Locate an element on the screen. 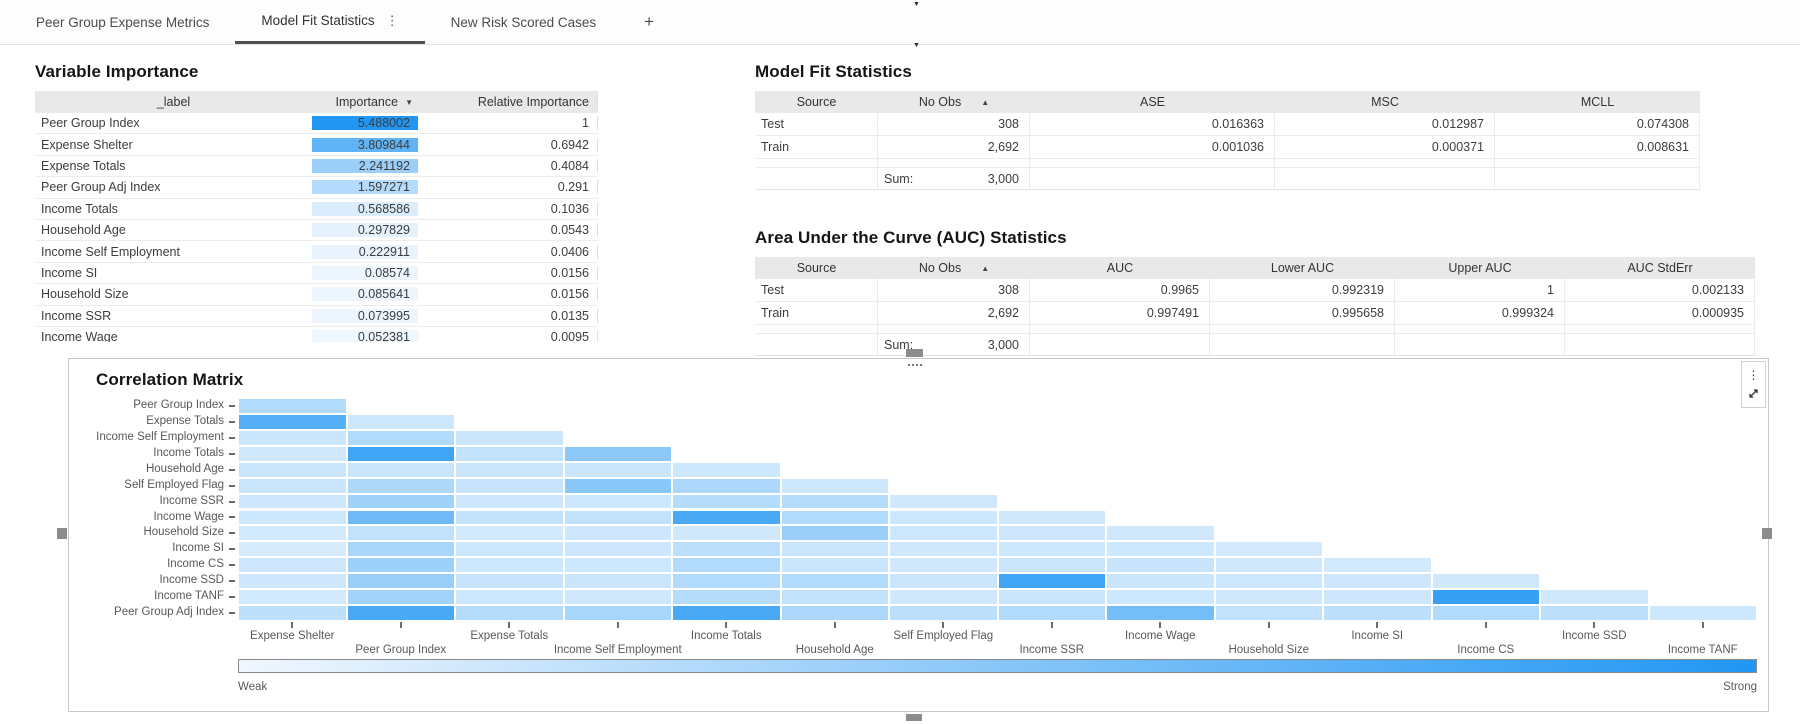 The width and height of the screenshot is (1800, 724). variable-importance-row: Income Wage 0.052381 0.0095 is located at coordinates (316, 334).